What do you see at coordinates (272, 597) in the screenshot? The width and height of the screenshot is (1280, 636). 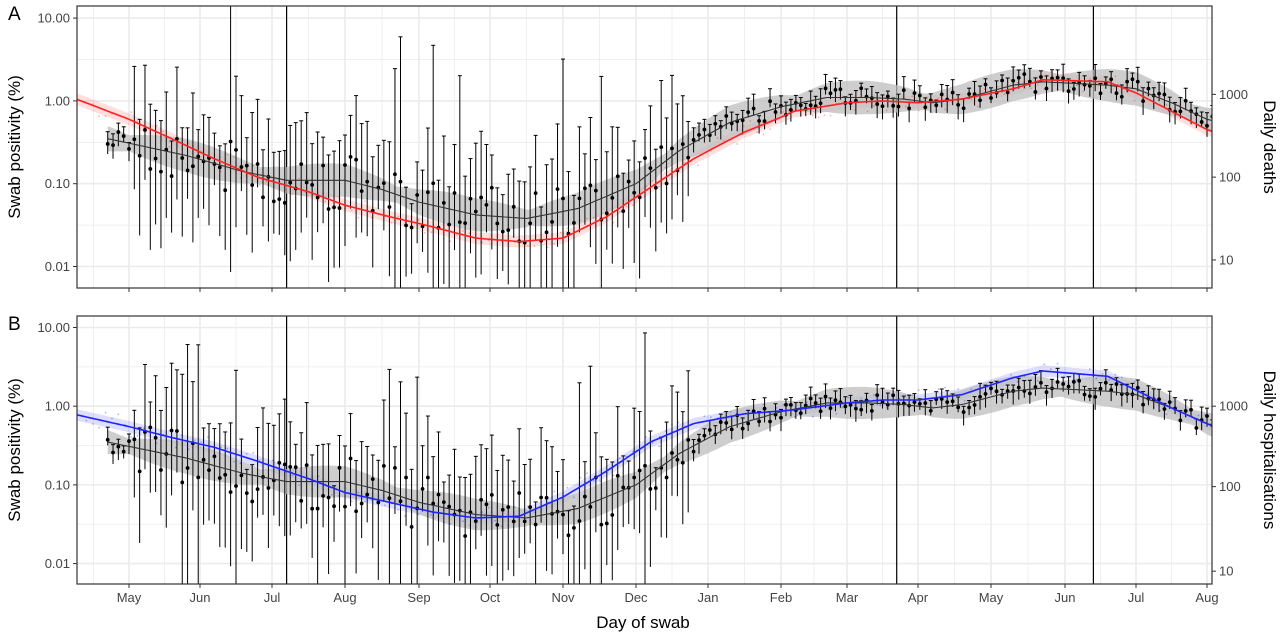 I see `x-tick-label: Jul` at bounding box center [272, 597].